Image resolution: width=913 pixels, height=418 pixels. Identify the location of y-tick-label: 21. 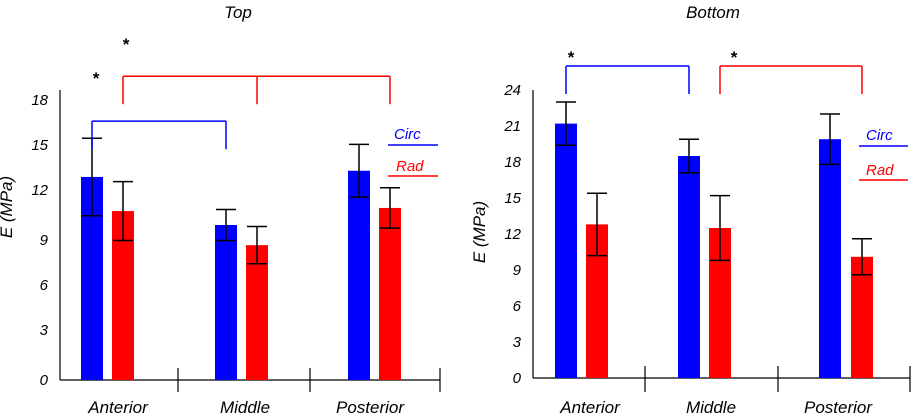
(512, 126).